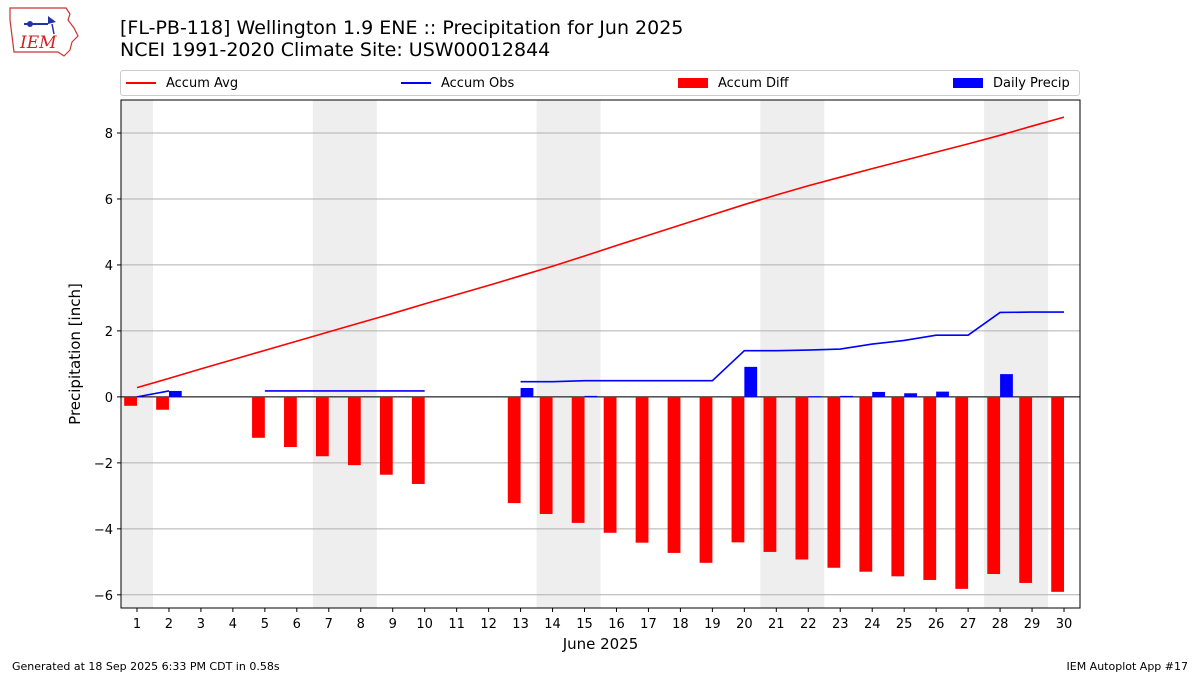 The width and height of the screenshot is (1200, 675). Describe the element at coordinates (335, 50) in the screenshot. I see `chart-subtitle: NCEI 1991-2020 Climate Site: USW00012844` at that location.